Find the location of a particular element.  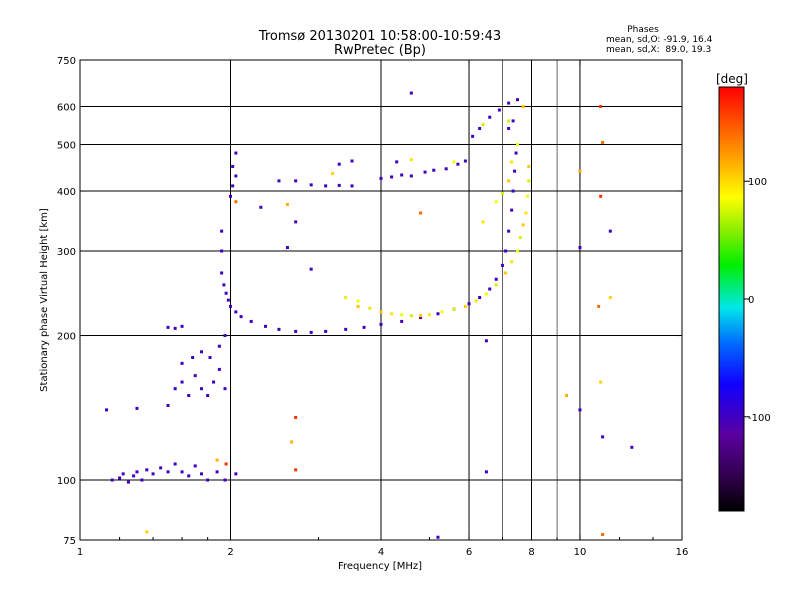

chart-title: Tromsø 20130201 10:58:00-10:59:43 is located at coordinates (379, 36).